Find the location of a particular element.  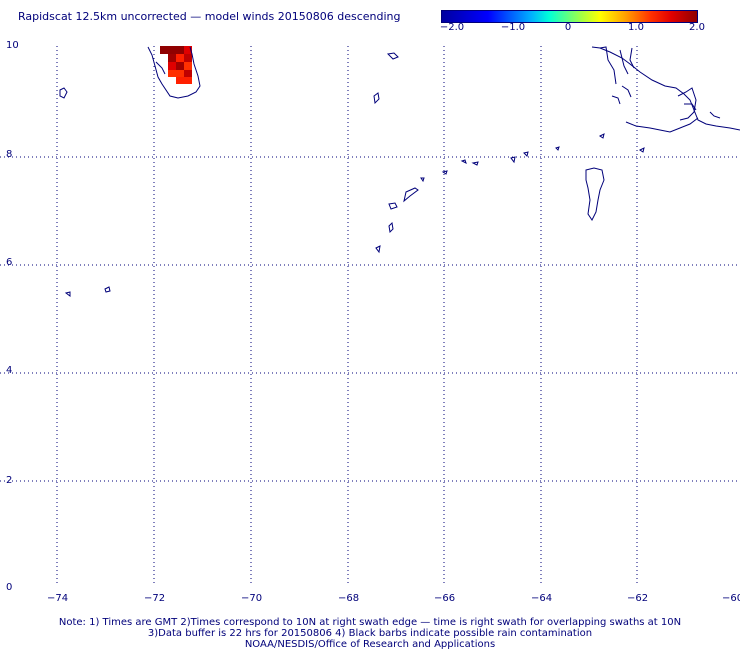

lon-label-66: −66 is located at coordinates (444, 598).